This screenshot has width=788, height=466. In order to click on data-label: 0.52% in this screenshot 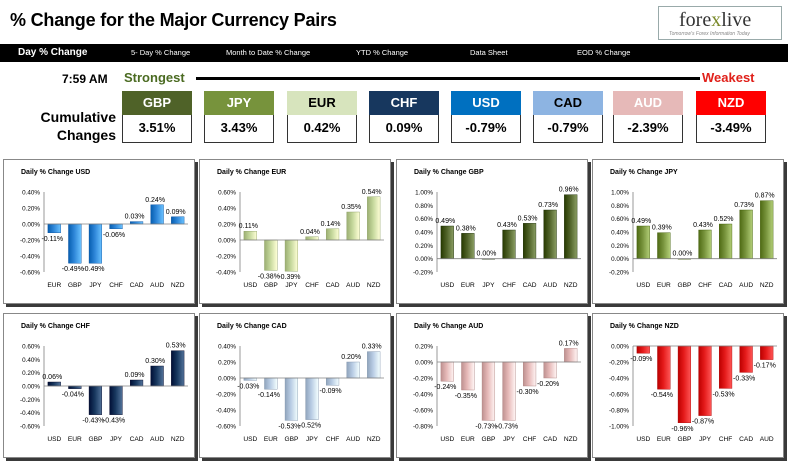, I will do `click(724, 219)`.